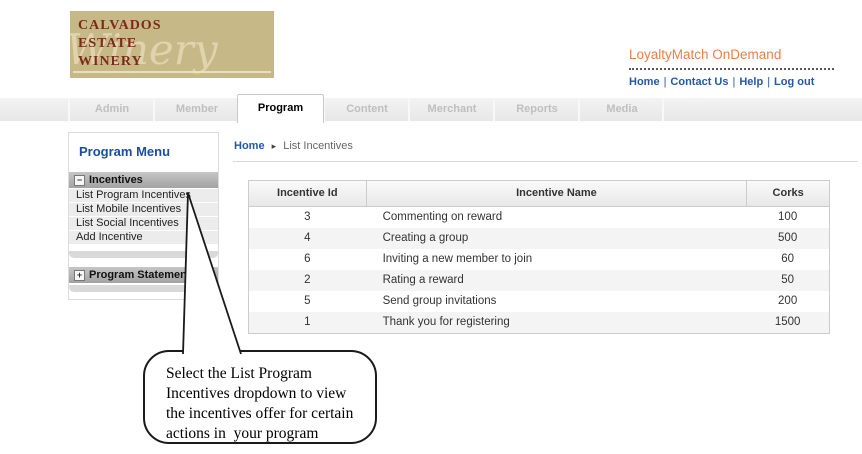  What do you see at coordinates (751, 82) in the screenshot?
I see `help-link: Help` at bounding box center [751, 82].